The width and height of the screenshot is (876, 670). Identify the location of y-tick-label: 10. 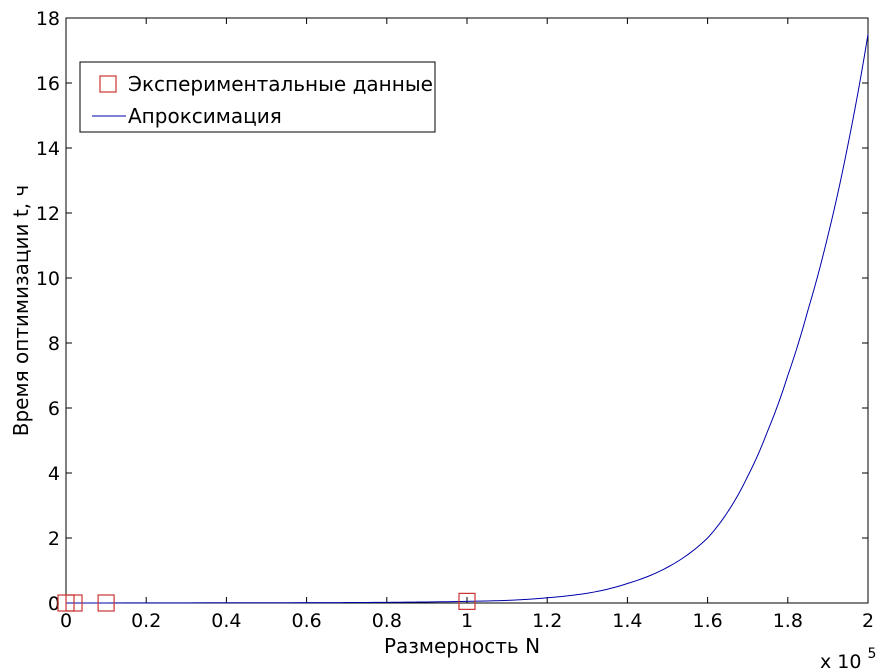
(48, 279).